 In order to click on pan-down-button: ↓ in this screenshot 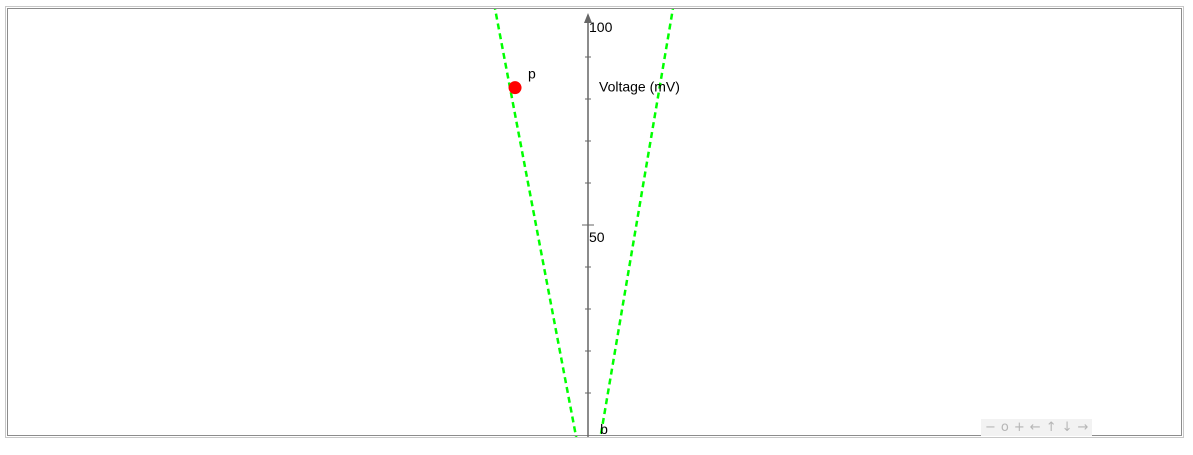, I will do `click(1067, 427)`.